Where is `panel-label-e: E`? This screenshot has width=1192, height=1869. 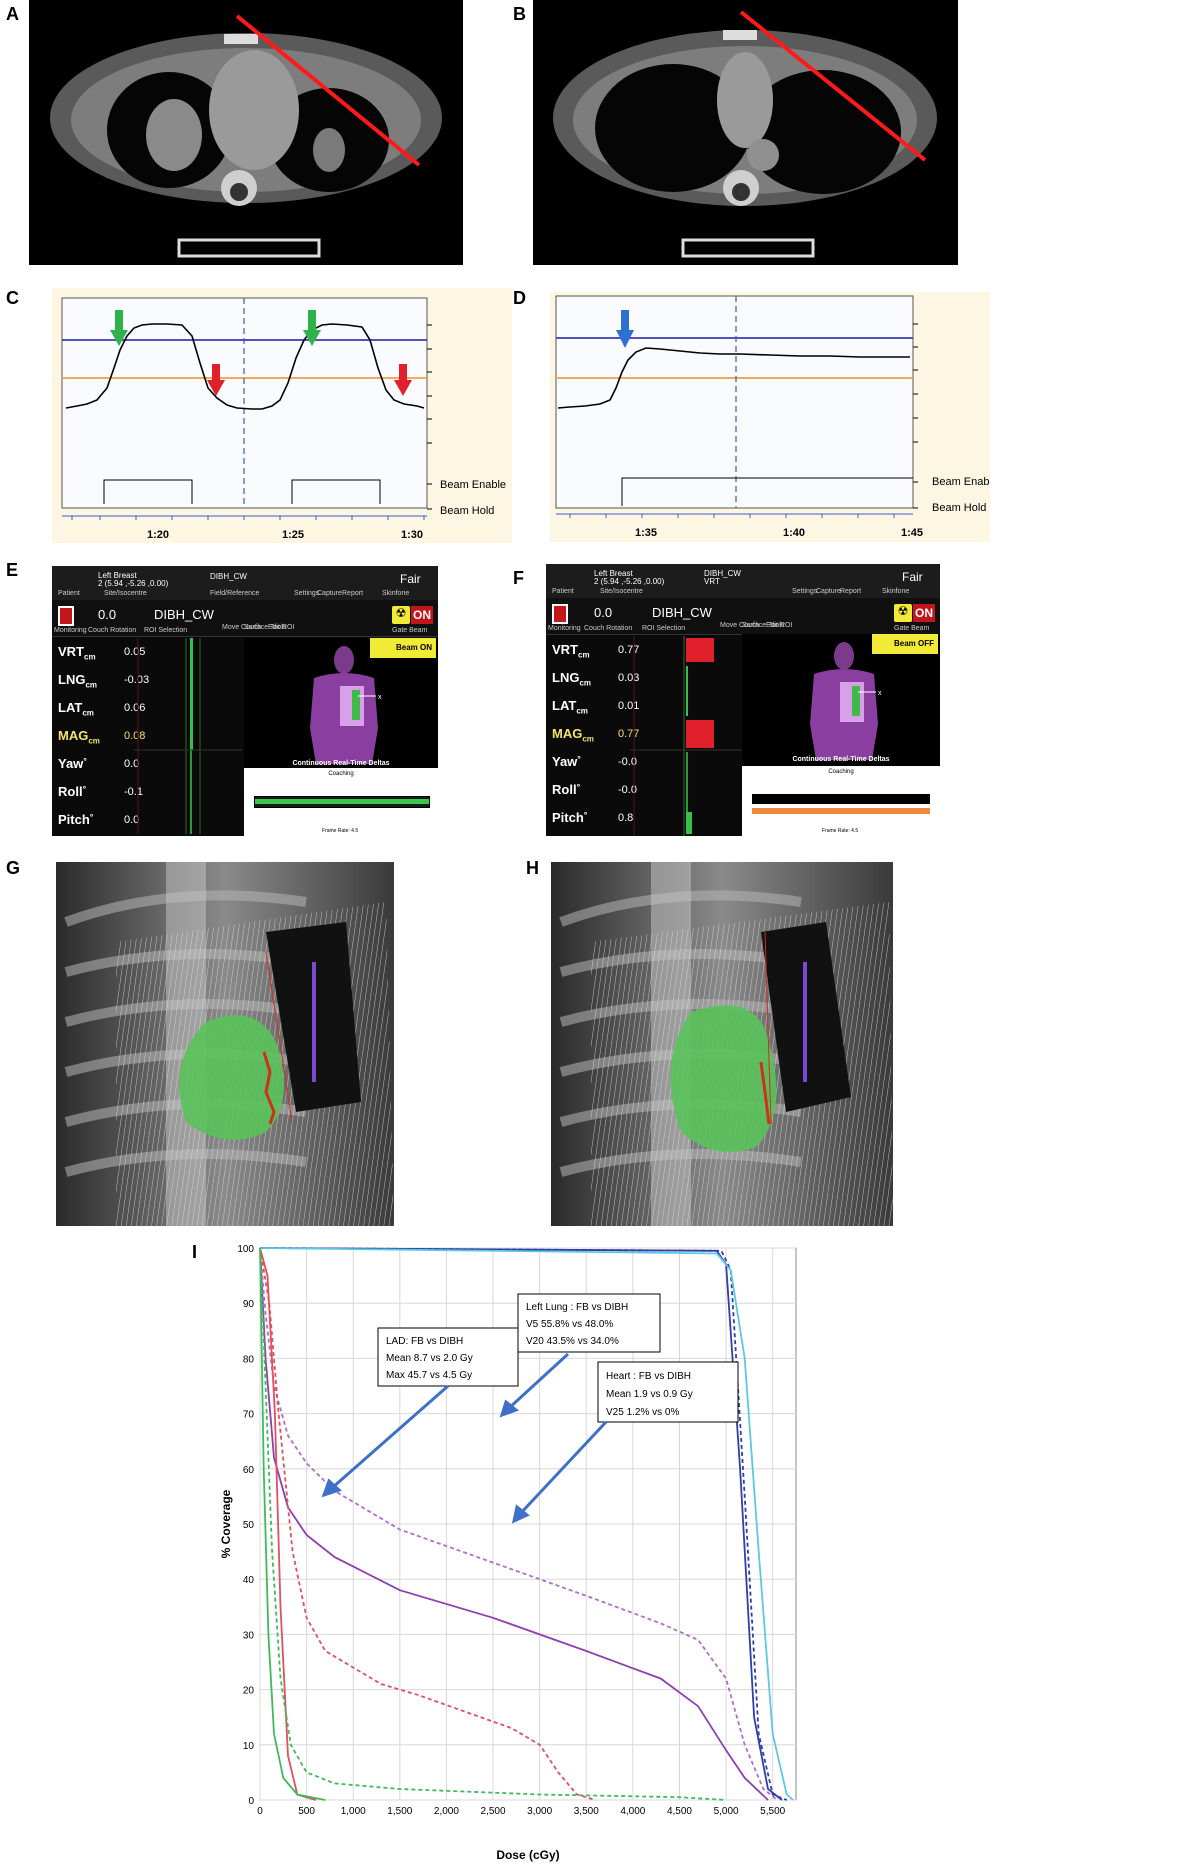
panel-label-e: E is located at coordinates (12, 570).